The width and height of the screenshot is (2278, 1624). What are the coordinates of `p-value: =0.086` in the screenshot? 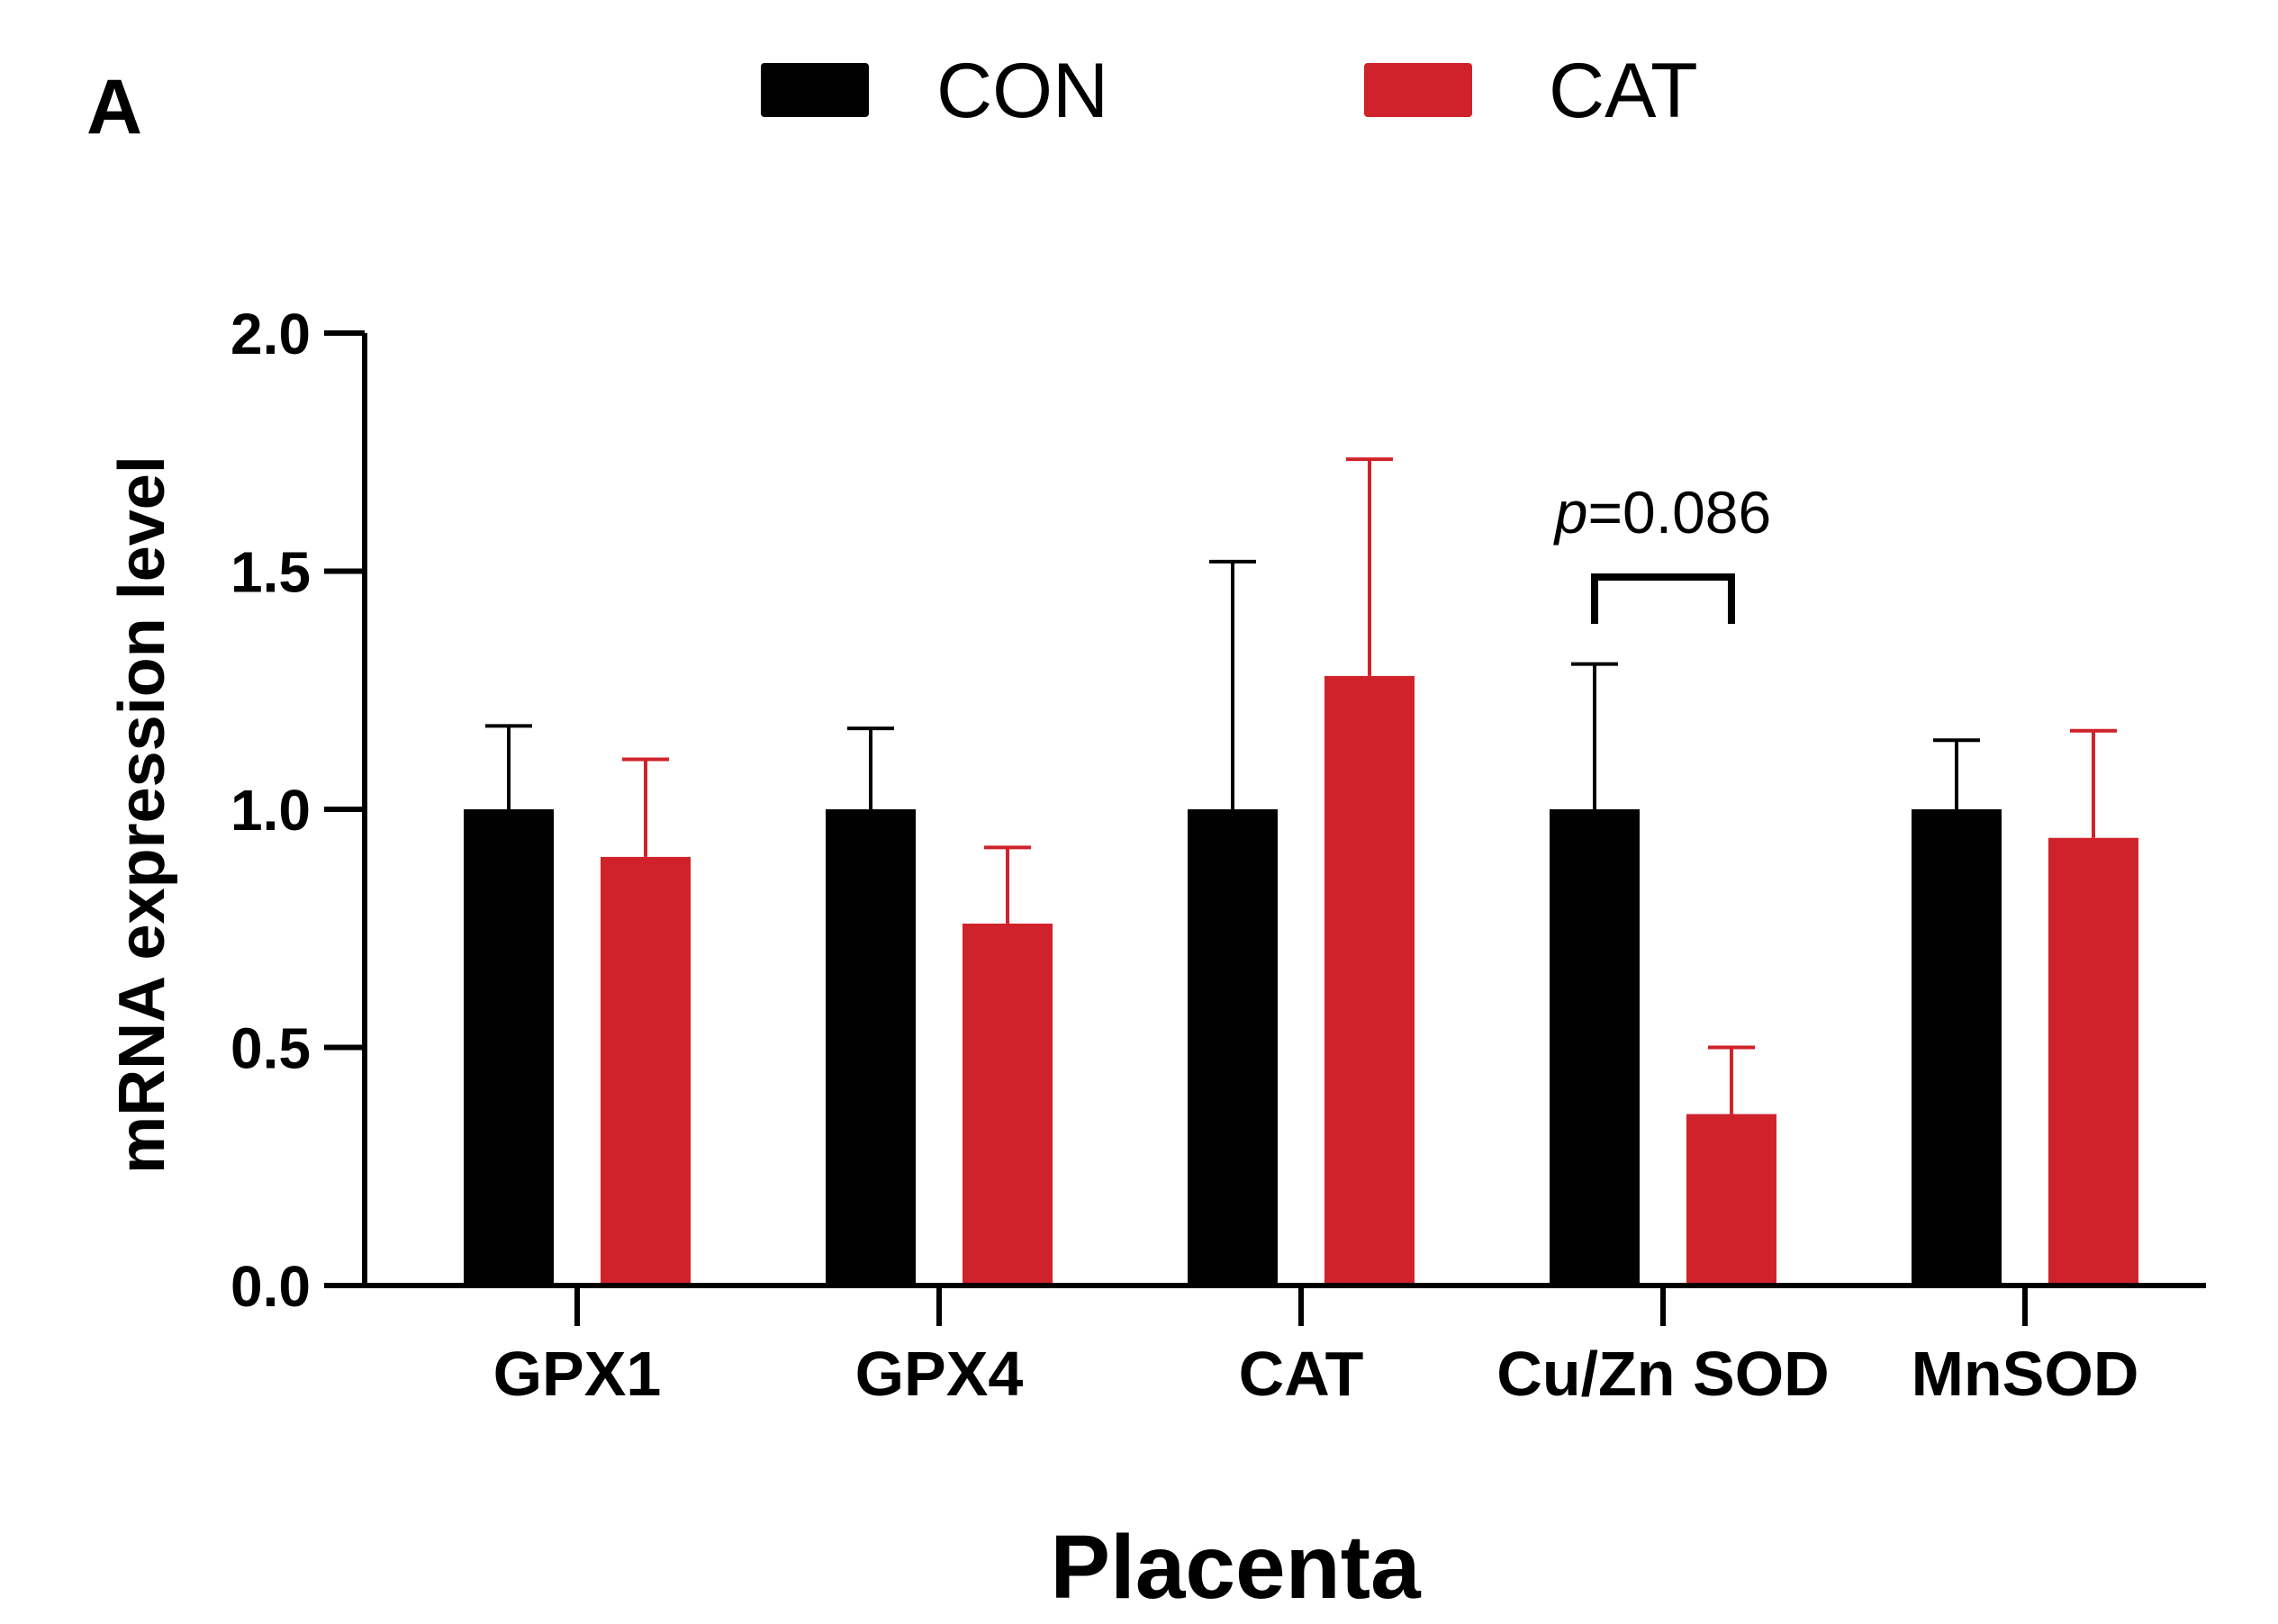 It's located at (1680, 512).